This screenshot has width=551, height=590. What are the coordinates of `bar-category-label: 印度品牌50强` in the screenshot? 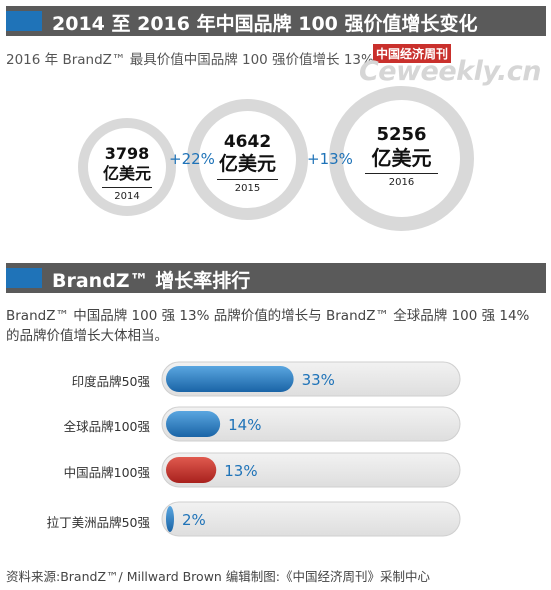 It's located at (110, 381).